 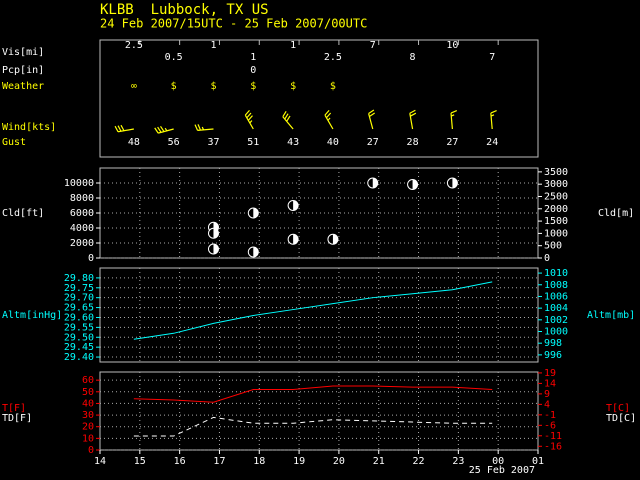 What do you see at coordinates (79, 298) in the screenshot?
I see `y-tick-label: 29.70` at bounding box center [79, 298].